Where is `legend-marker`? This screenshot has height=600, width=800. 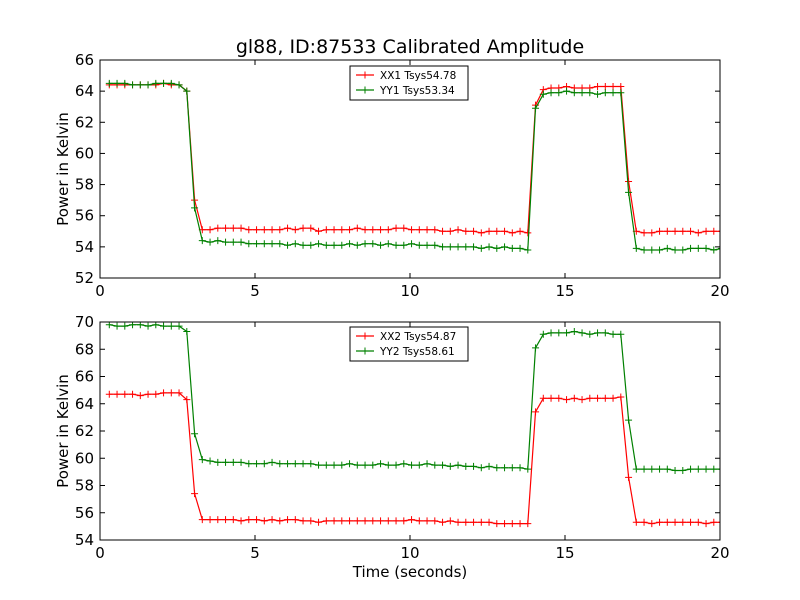
legend-marker is located at coordinates (365, 336).